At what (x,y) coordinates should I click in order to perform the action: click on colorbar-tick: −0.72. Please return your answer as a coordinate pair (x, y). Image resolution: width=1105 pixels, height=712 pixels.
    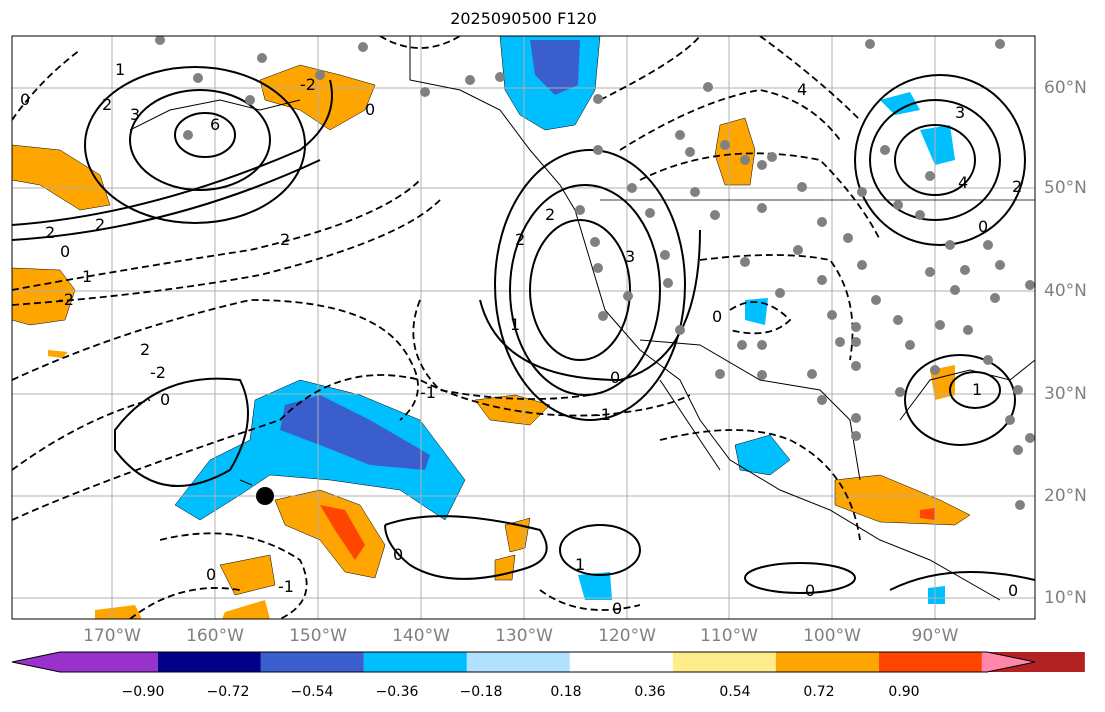
    Looking at the image, I should click on (228, 692).